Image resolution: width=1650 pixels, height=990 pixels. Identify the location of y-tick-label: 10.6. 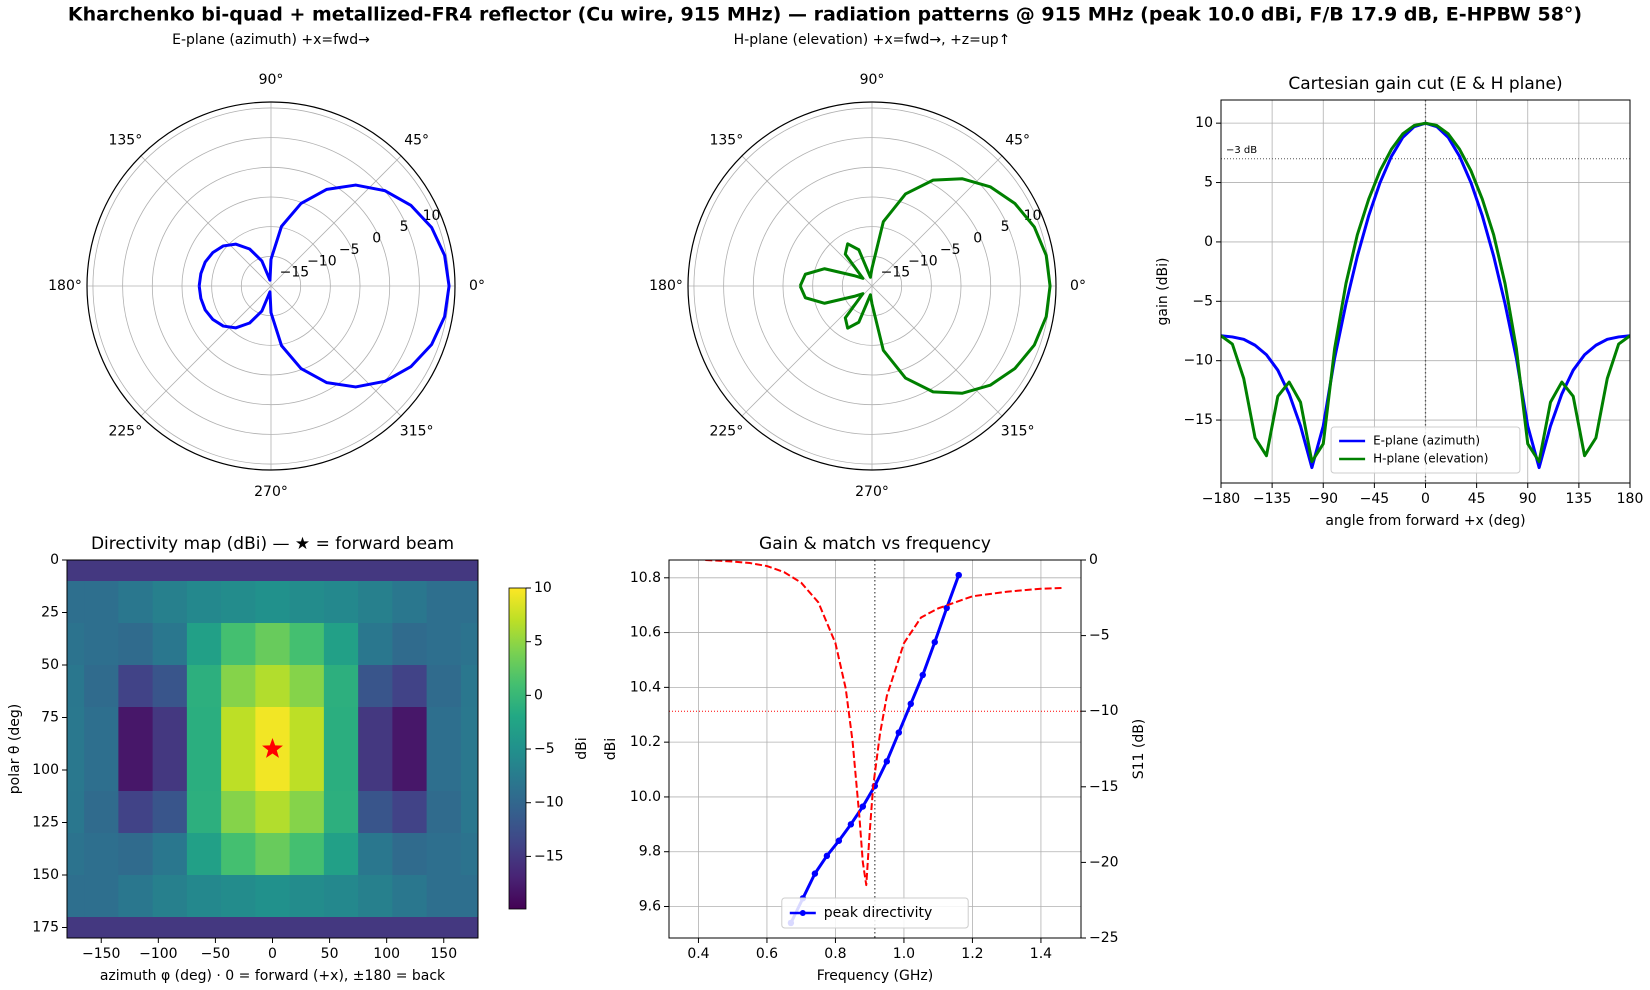
(645, 633).